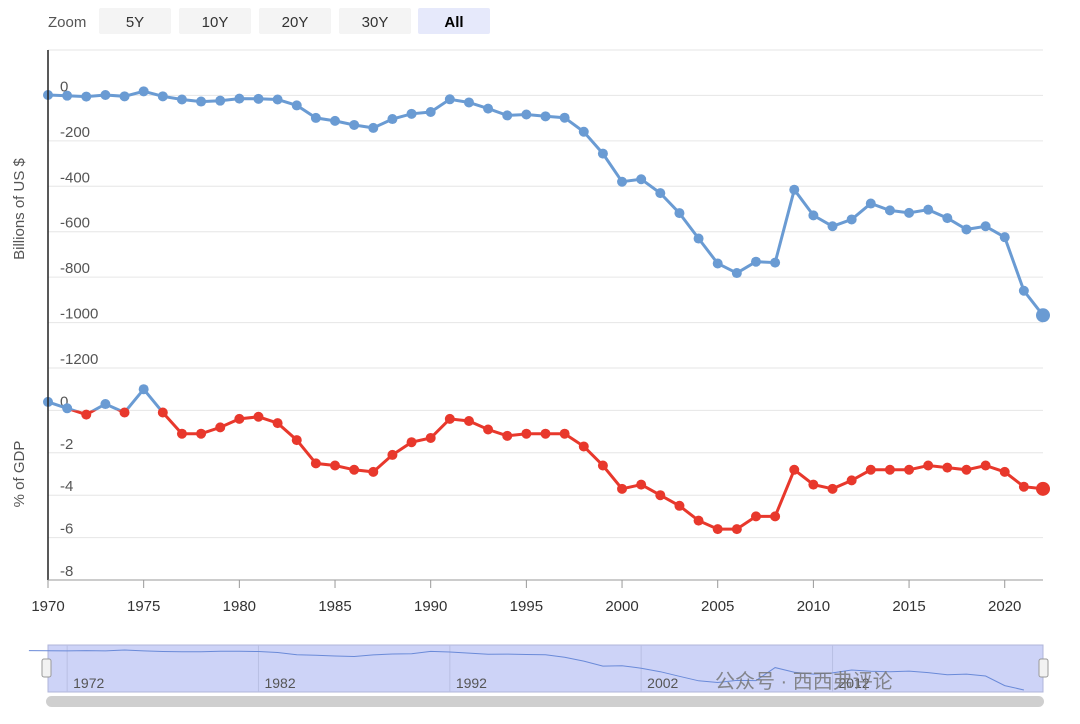  I want to click on y-tick-label: -4, so click(66, 486).